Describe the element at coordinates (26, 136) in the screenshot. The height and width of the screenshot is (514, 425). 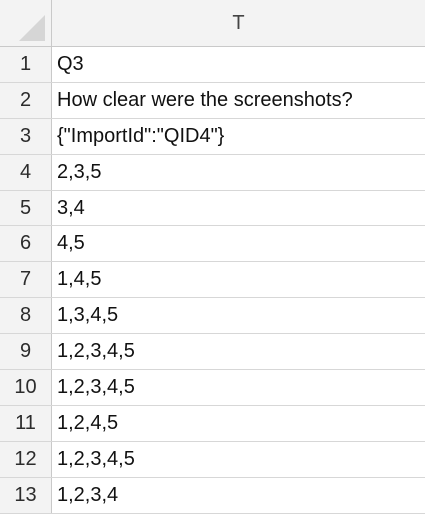
I see `row-header: 3` at that location.